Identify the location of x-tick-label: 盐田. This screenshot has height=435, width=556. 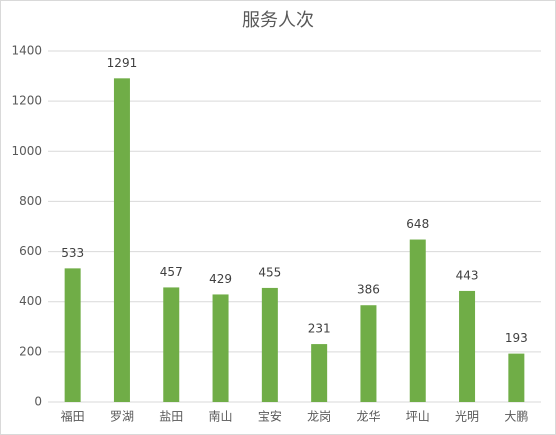
(171, 417).